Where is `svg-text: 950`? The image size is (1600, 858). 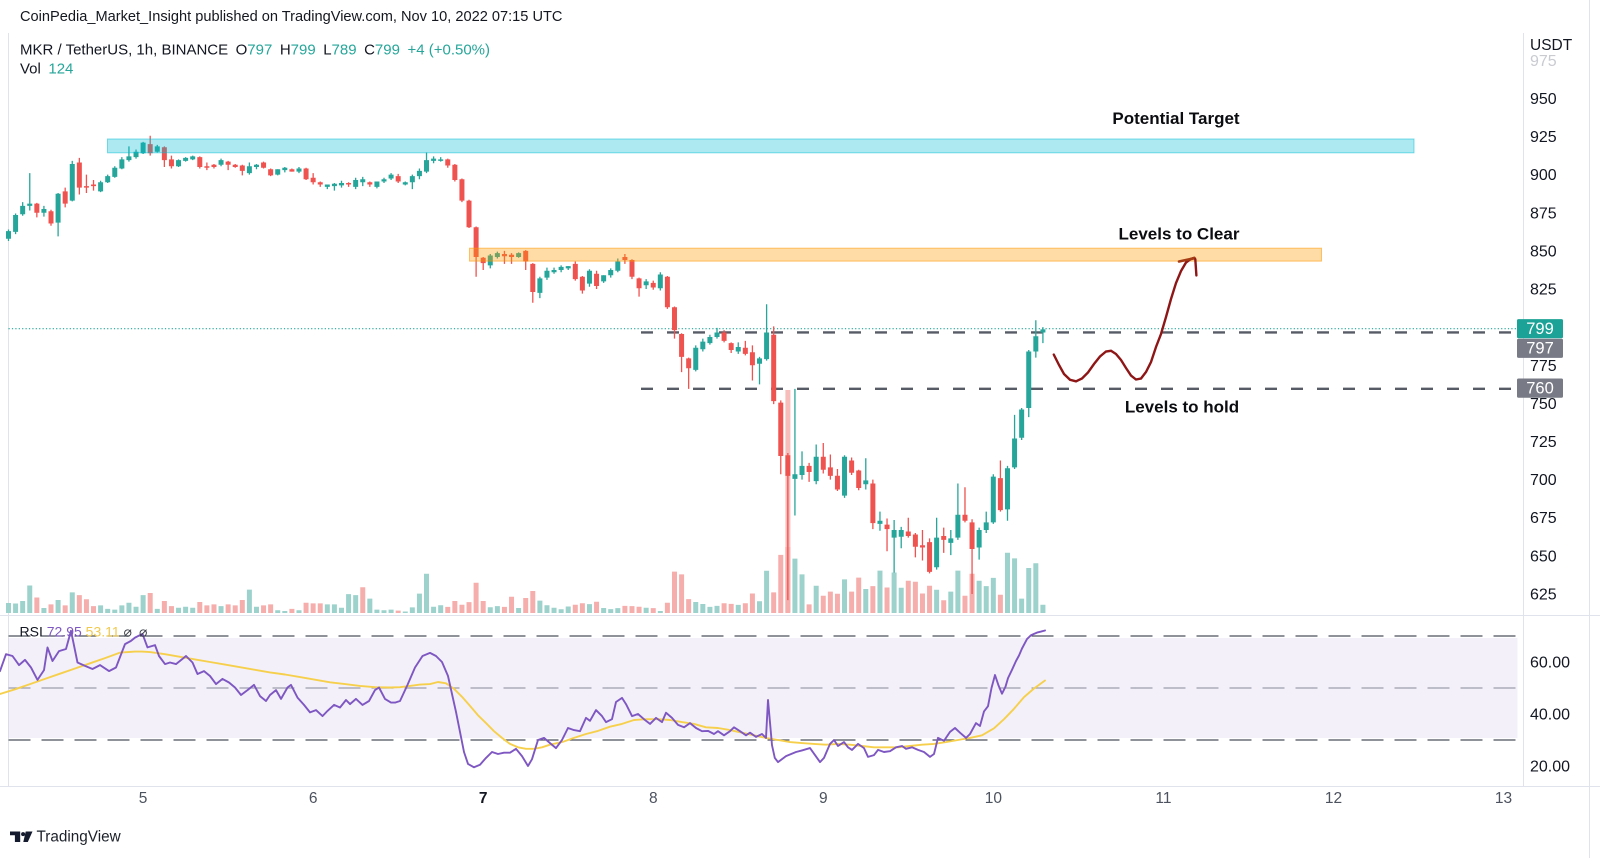 svg-text: 950 is located at coordinates (1543, 99).